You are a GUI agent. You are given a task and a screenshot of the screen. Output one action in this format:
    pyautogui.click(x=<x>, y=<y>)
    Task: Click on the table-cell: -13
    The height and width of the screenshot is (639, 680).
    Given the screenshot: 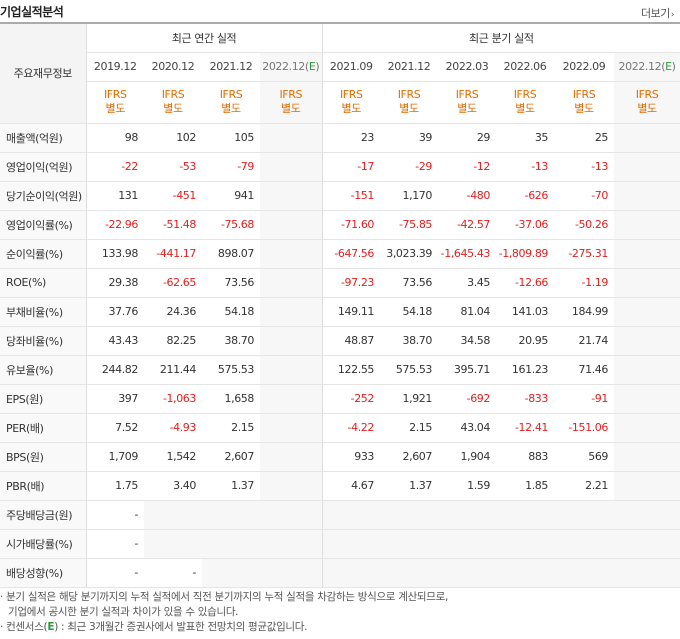 What is the action you would take?
    pyautogui.click(x=525, y=167)
    